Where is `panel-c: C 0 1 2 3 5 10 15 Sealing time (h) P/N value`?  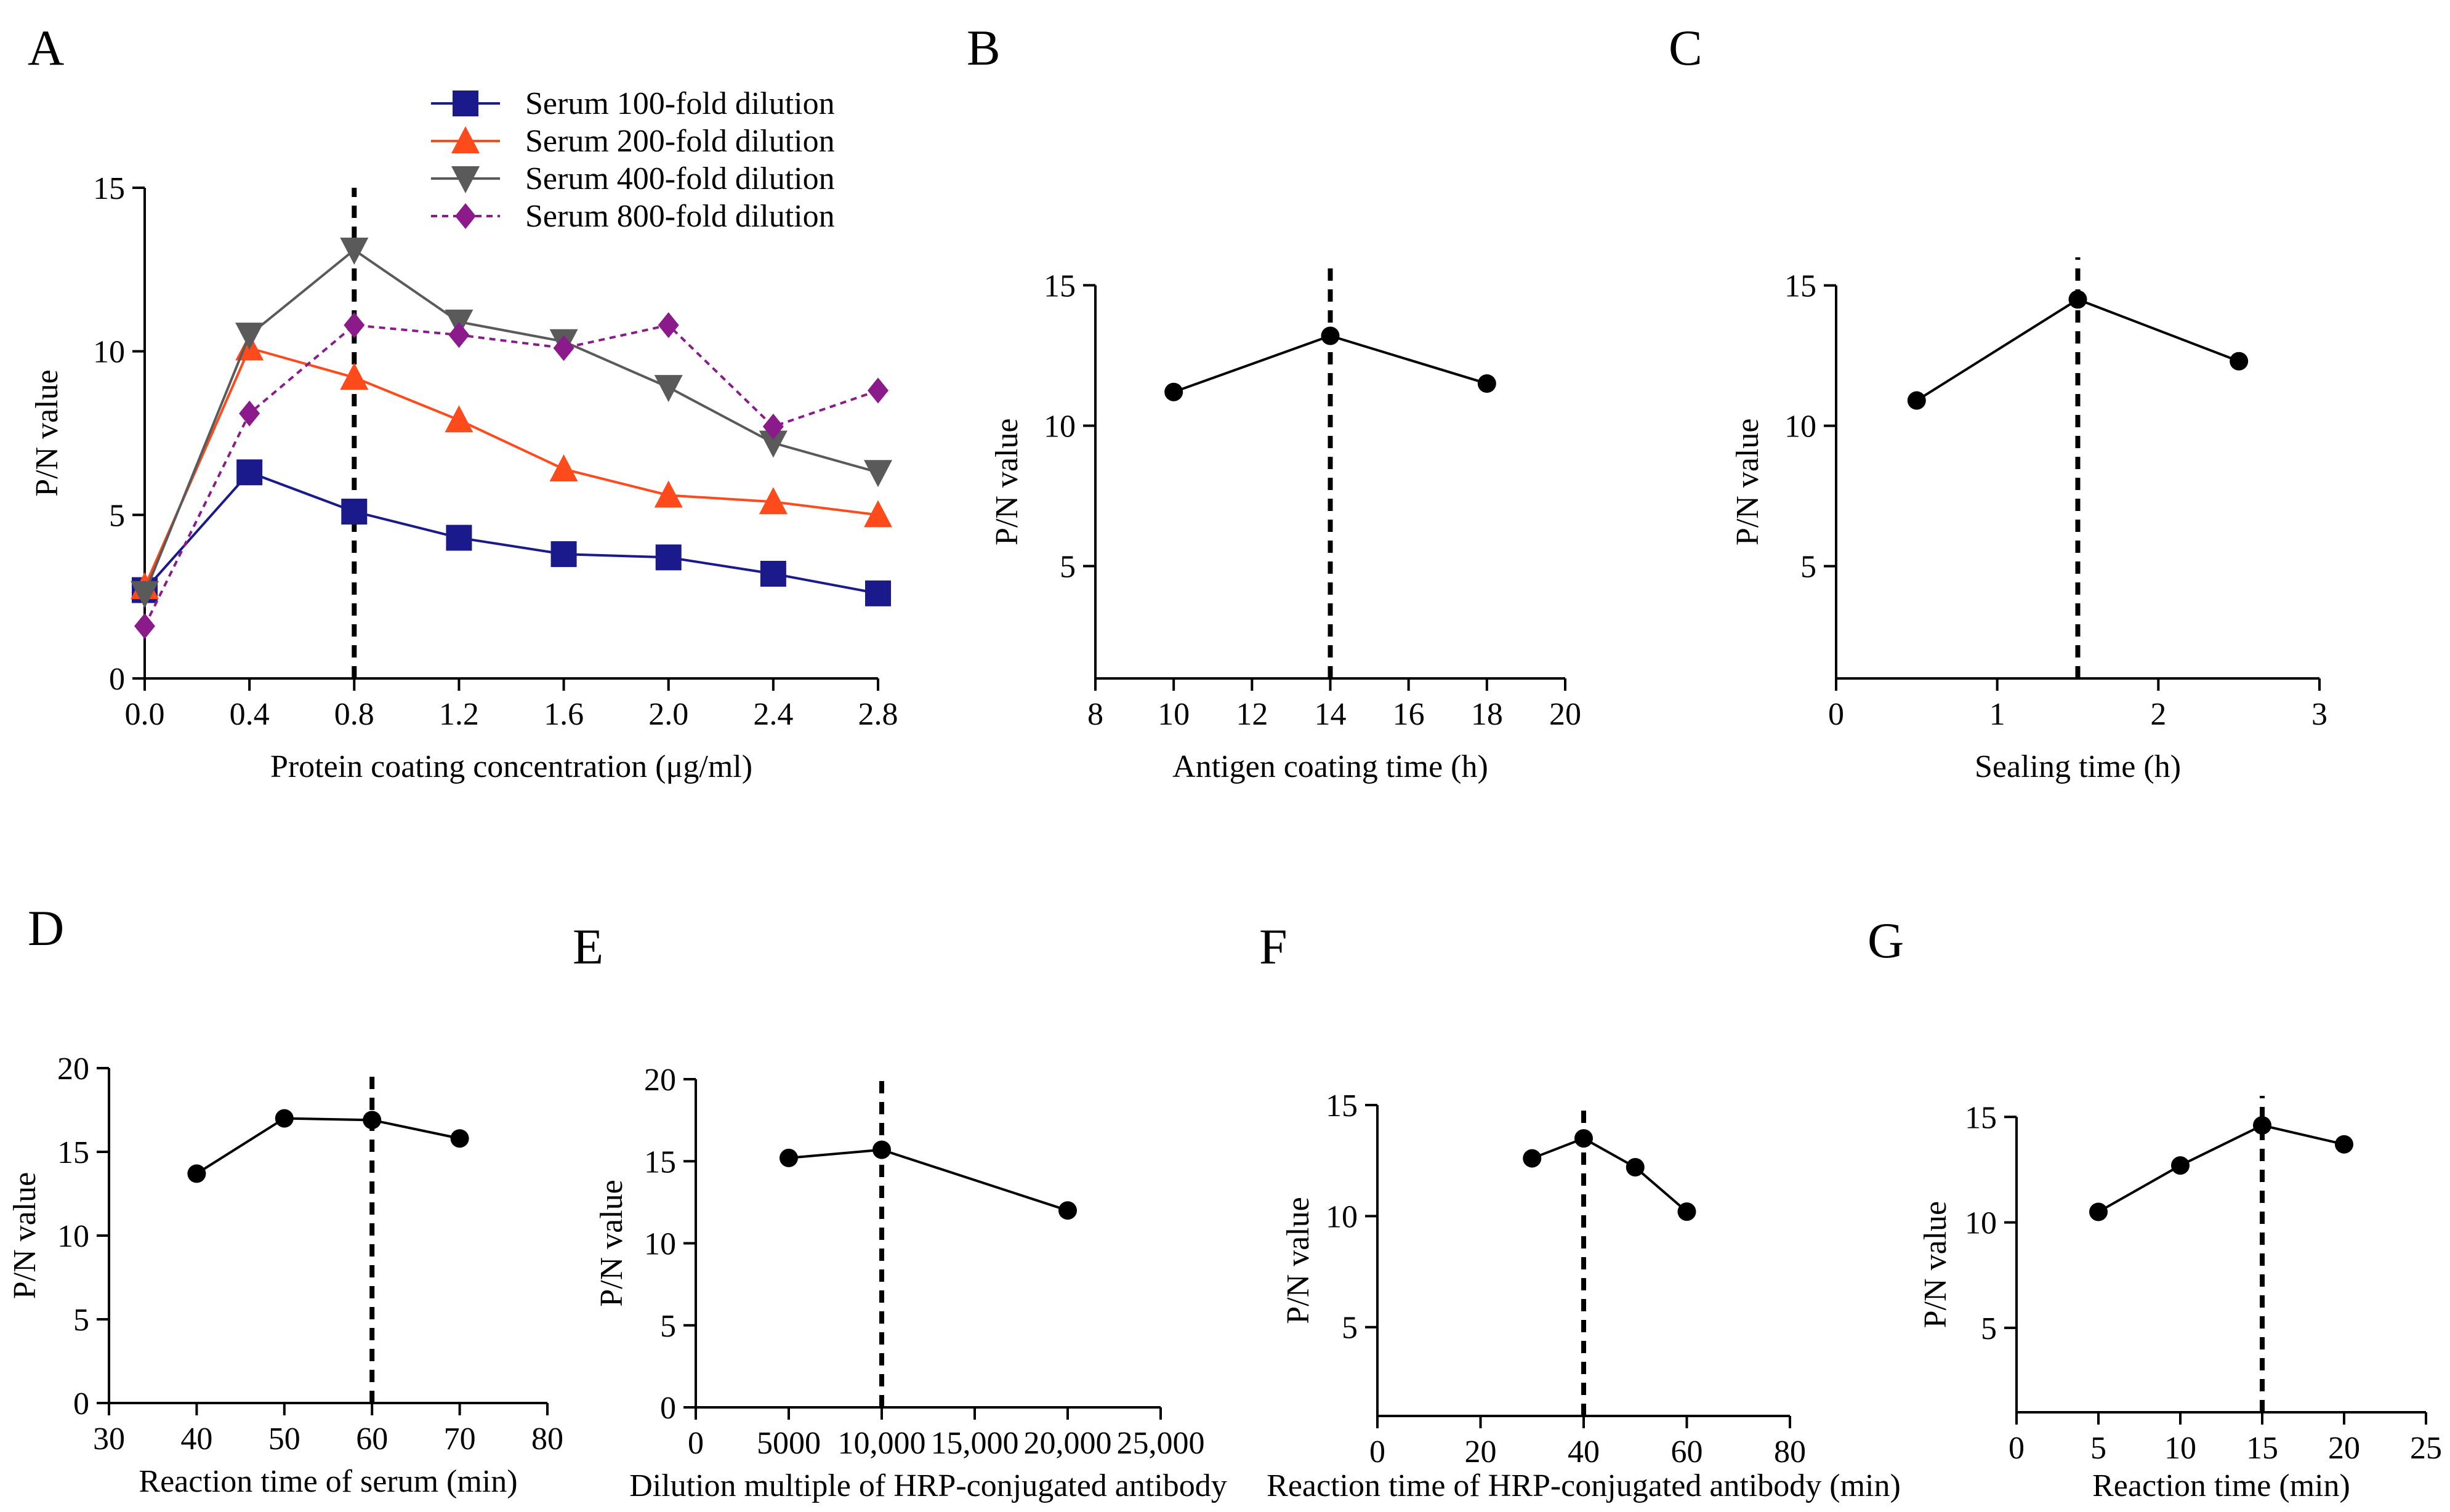
panel-c: C 0 1 2 3 5 10 15 Sealing time (h) P/N value is located at coordinates (1998, 402).